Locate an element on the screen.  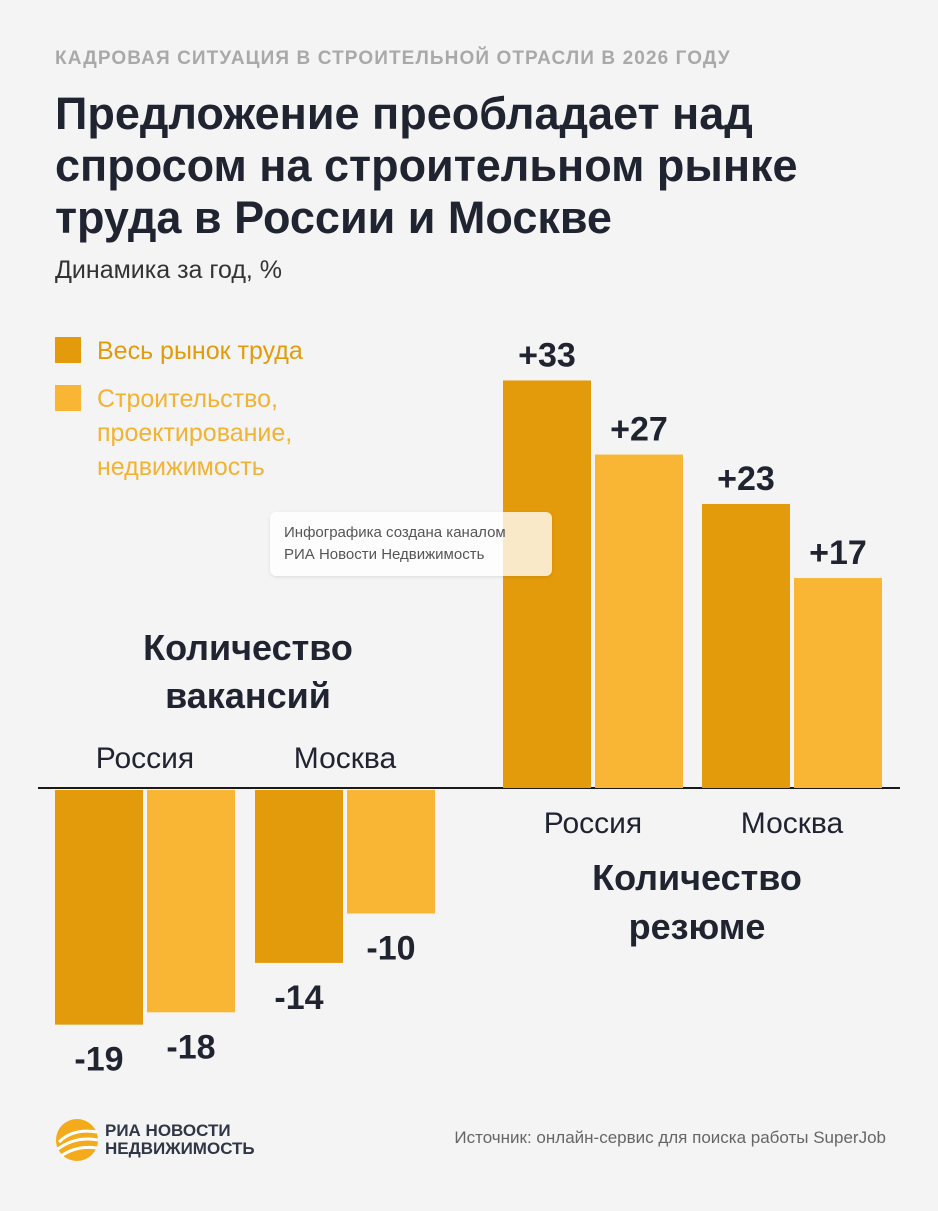
ria-logo-icon is located at coordinates (77, 1140).